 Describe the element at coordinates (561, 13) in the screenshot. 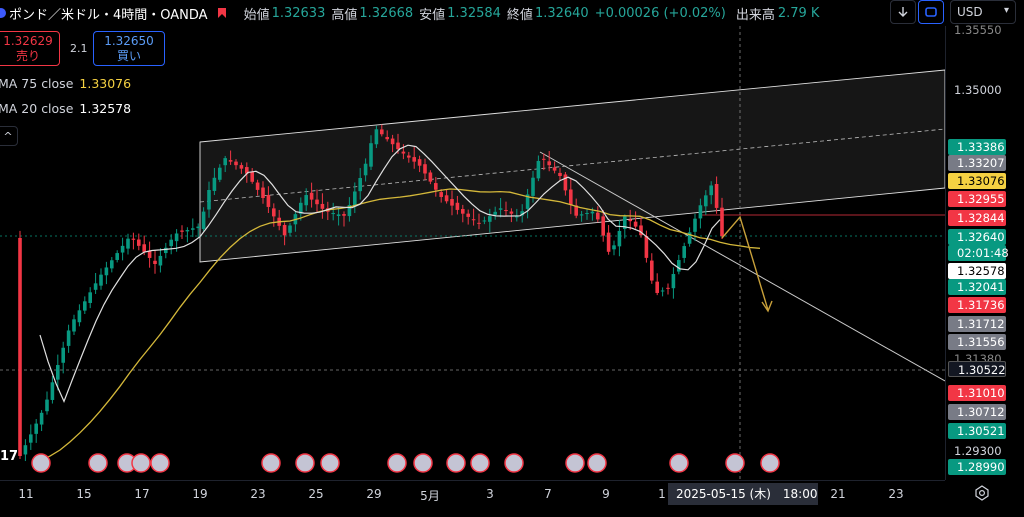

I see `close-value: 1.32640` at that location.